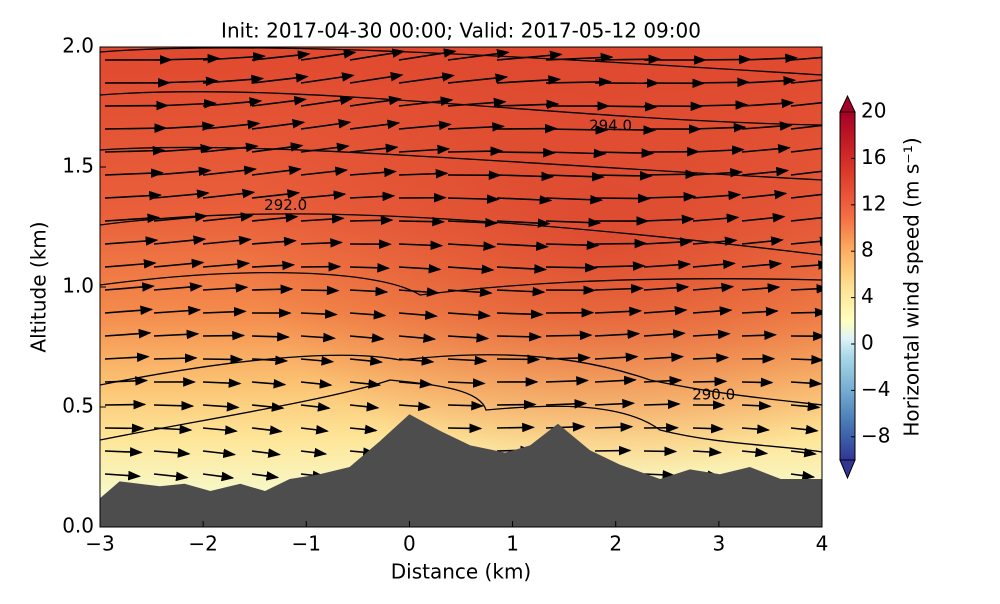  I want to click on contour-label: 294.0, so click(610, 126).